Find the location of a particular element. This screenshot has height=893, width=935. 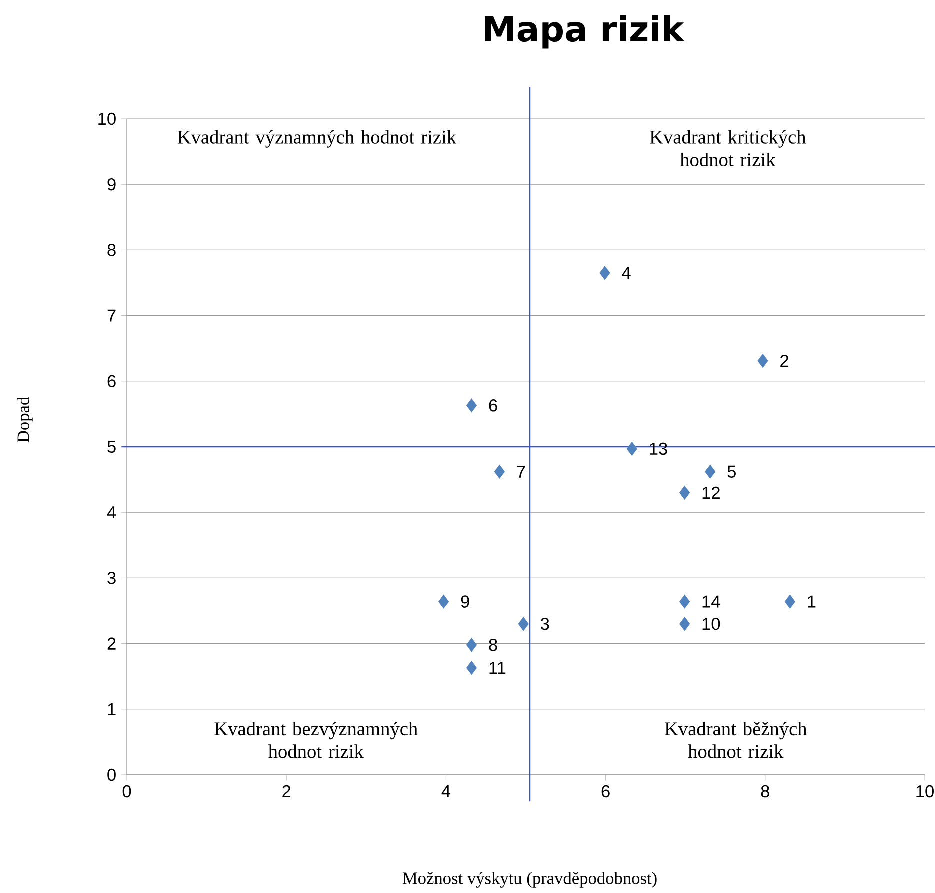

x-tick-label: 6 is located at coordinates (606, 791).